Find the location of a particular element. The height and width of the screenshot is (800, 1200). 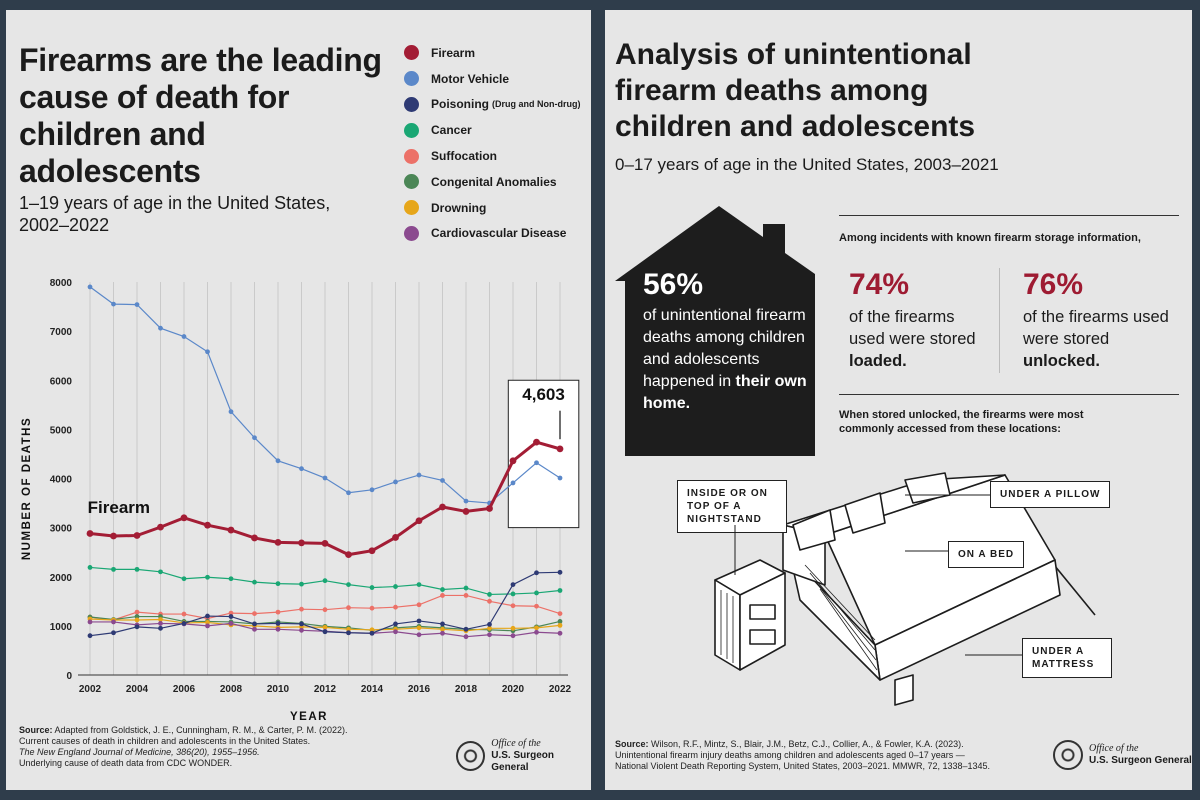

loaded-stat-text-main: of the firearms used were stored is located at coordinates (912, 328).